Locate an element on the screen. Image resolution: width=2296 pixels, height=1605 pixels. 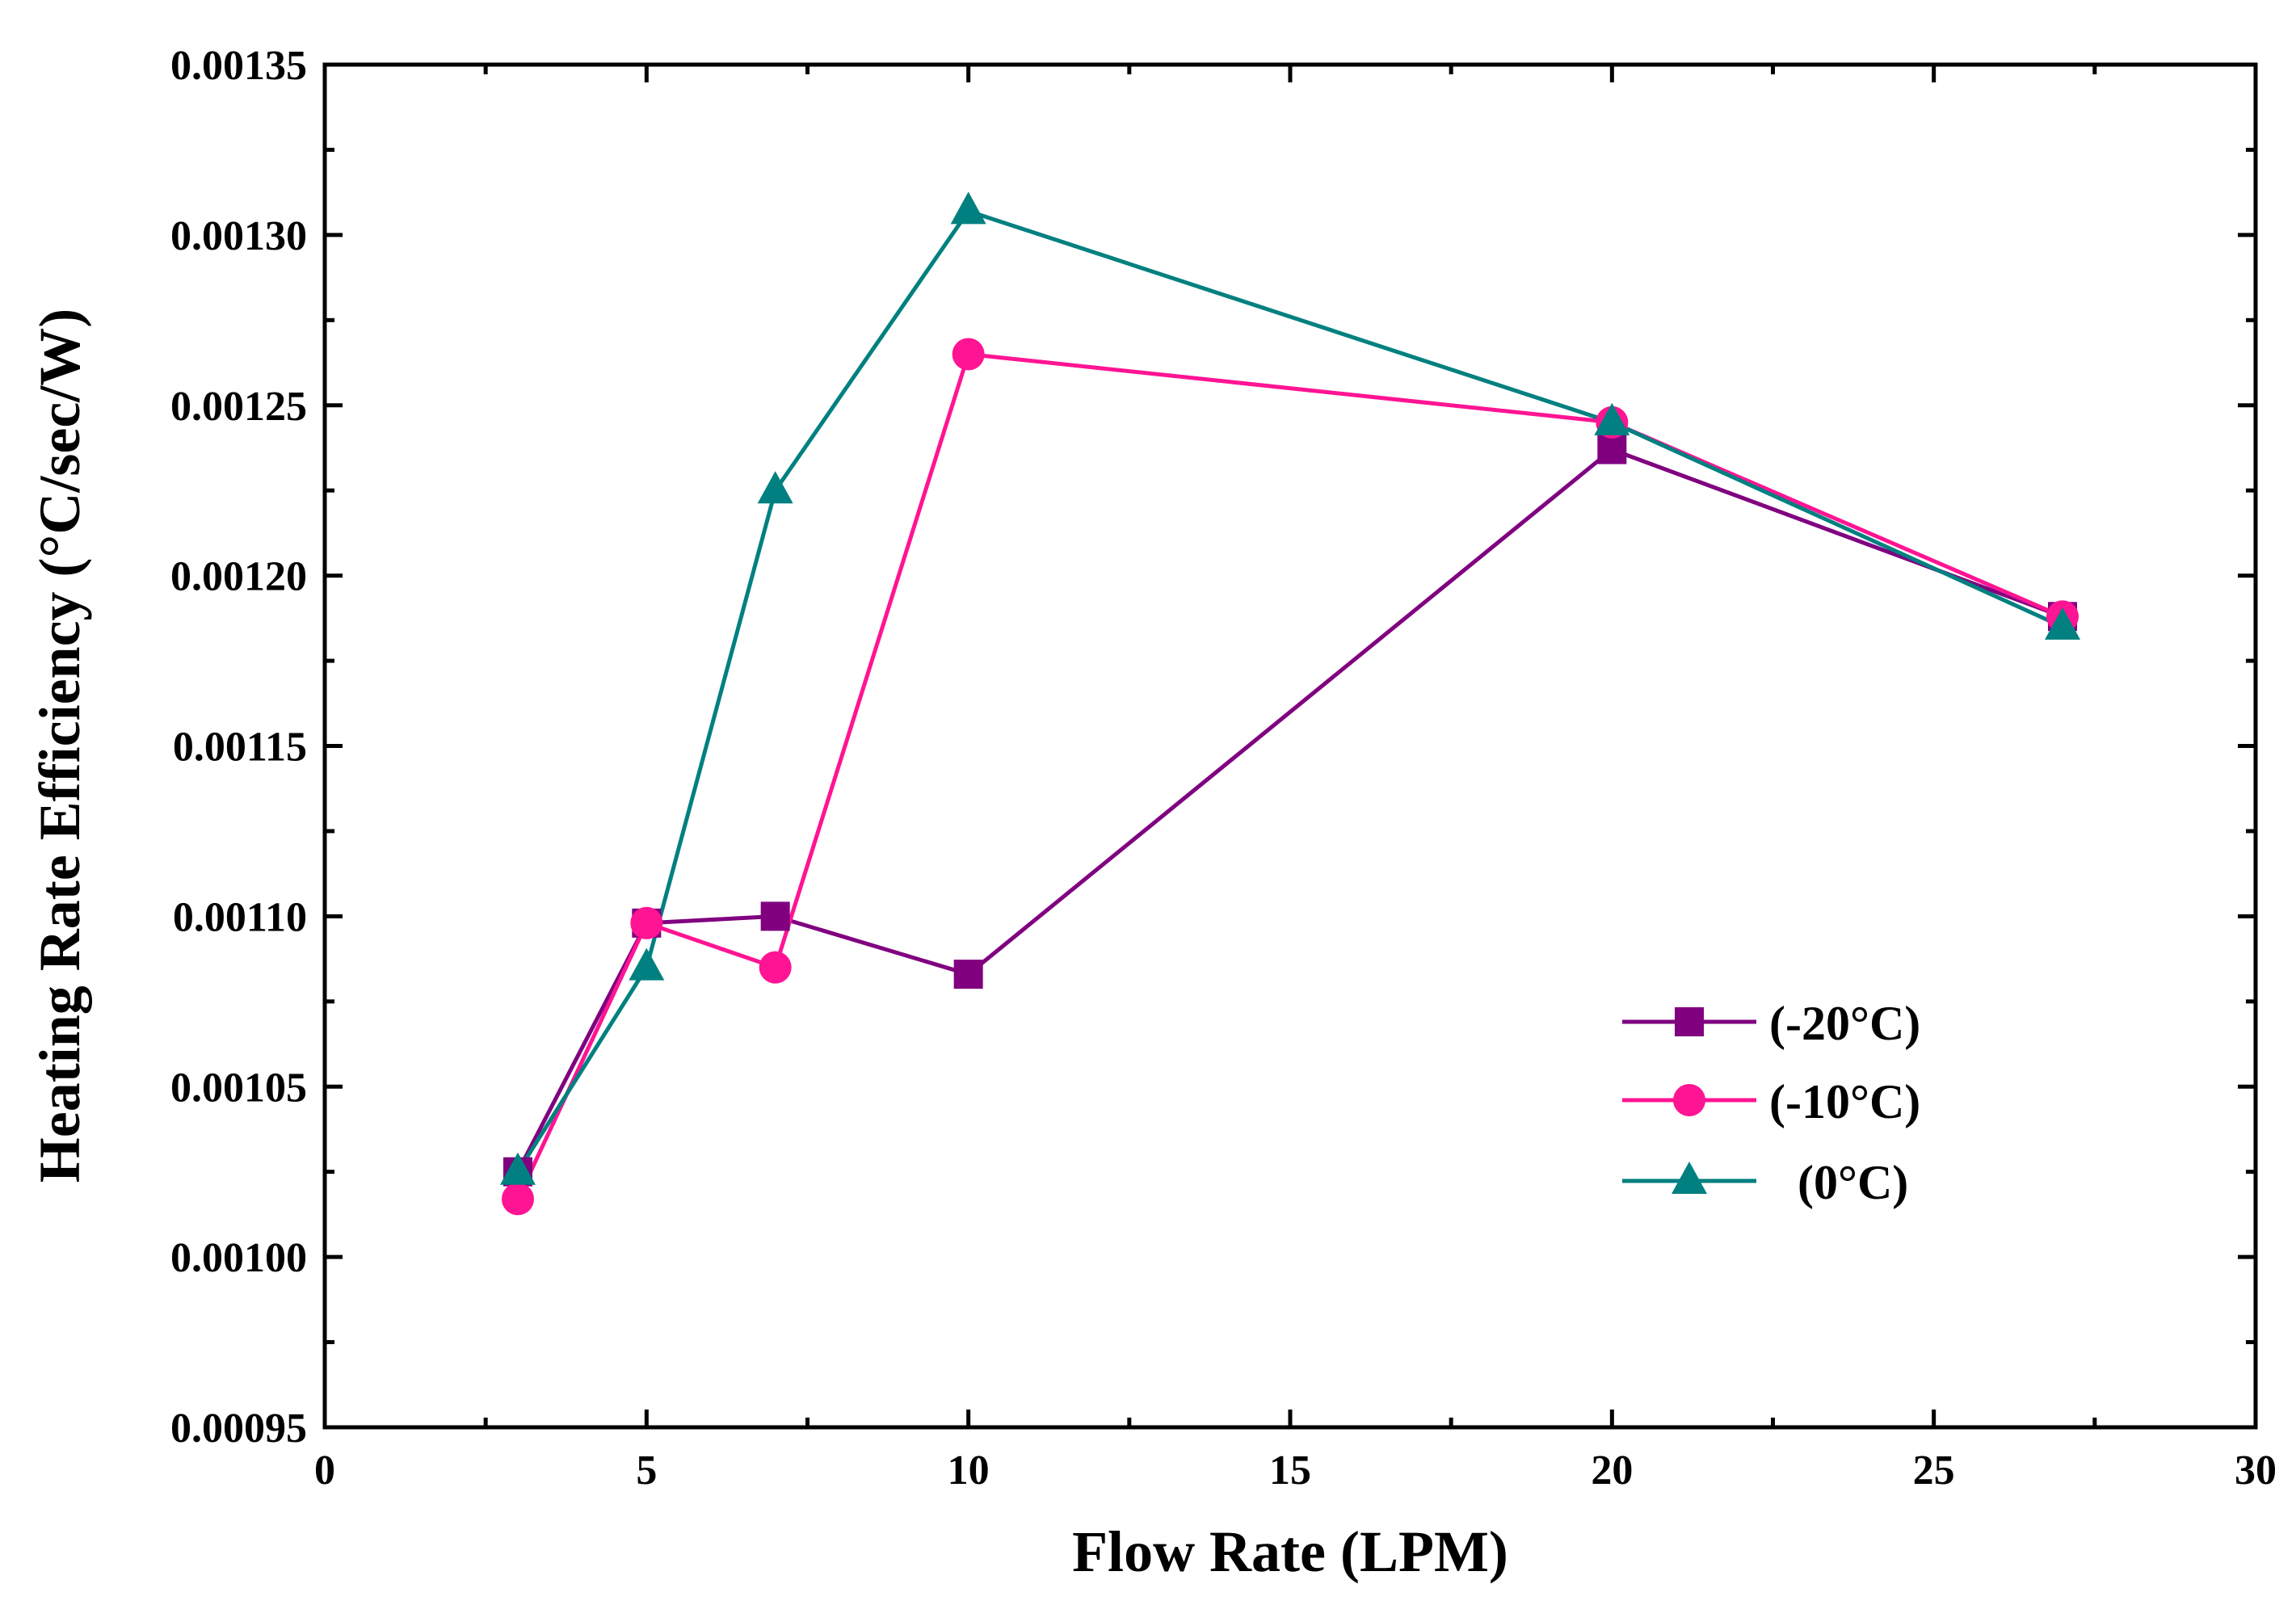
x-tick-label: 25 is located at coordinates (1934, 1470).